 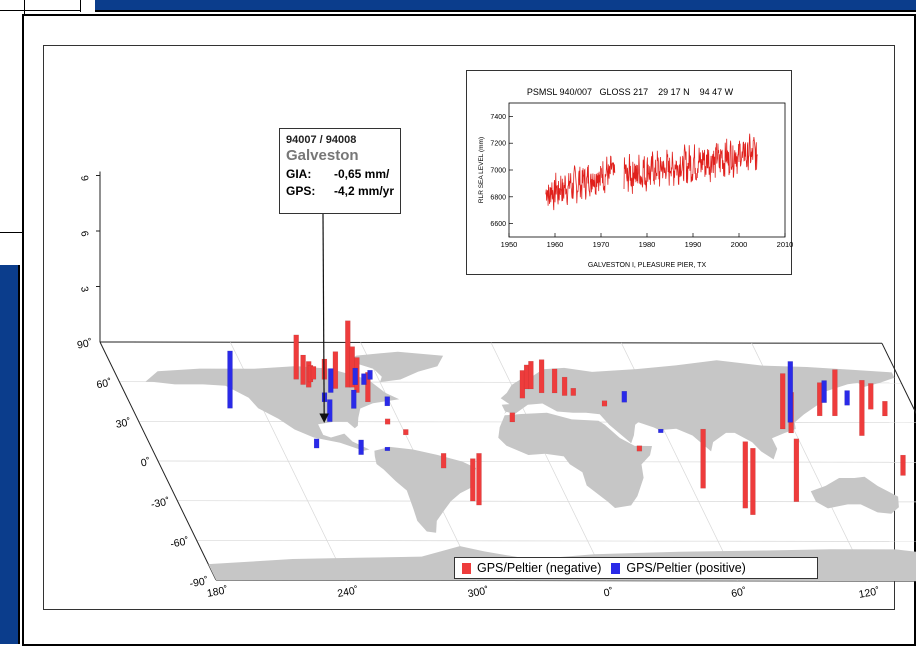 I want to click on inset-y-tick-label: 7200, so click(x=498, y=144).